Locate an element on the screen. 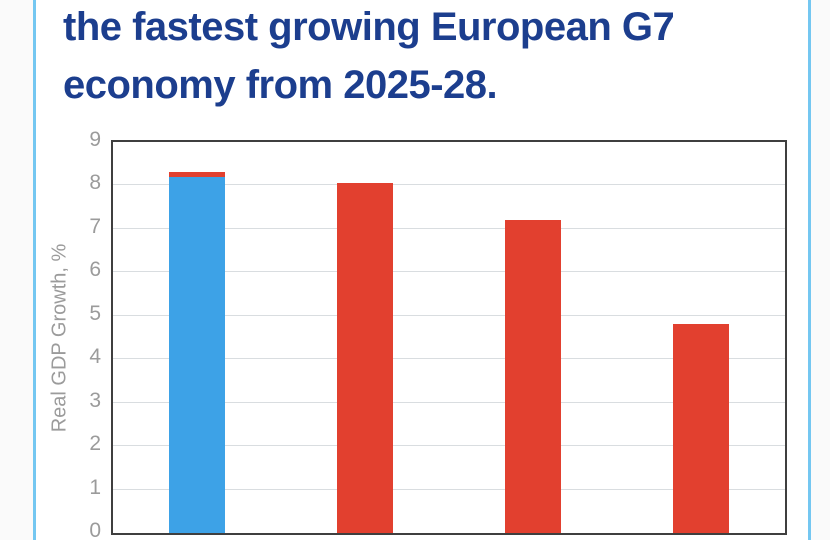 The image size is (830, 540). y-tick-label: 1 is located at coordinates (95, 487).